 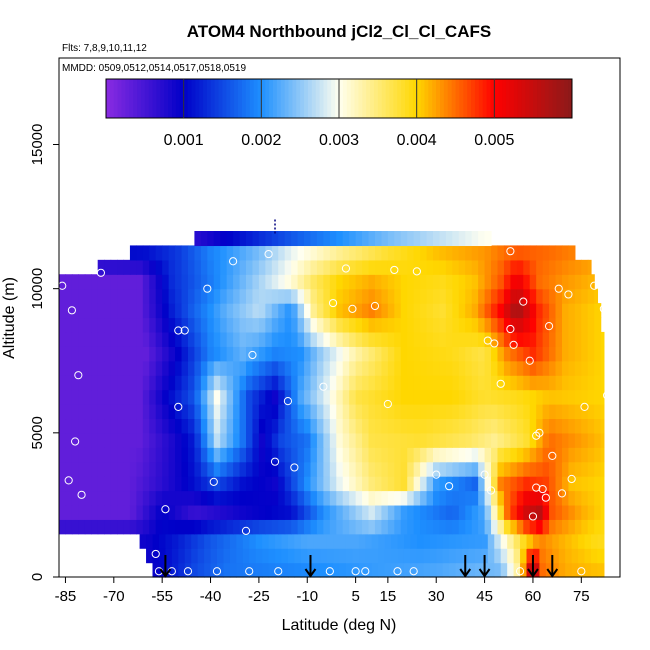 What do you see at coordinates (355, 596) in the screenshot?
I see `x-tick-label: 5` at bounding box center [355, 596].